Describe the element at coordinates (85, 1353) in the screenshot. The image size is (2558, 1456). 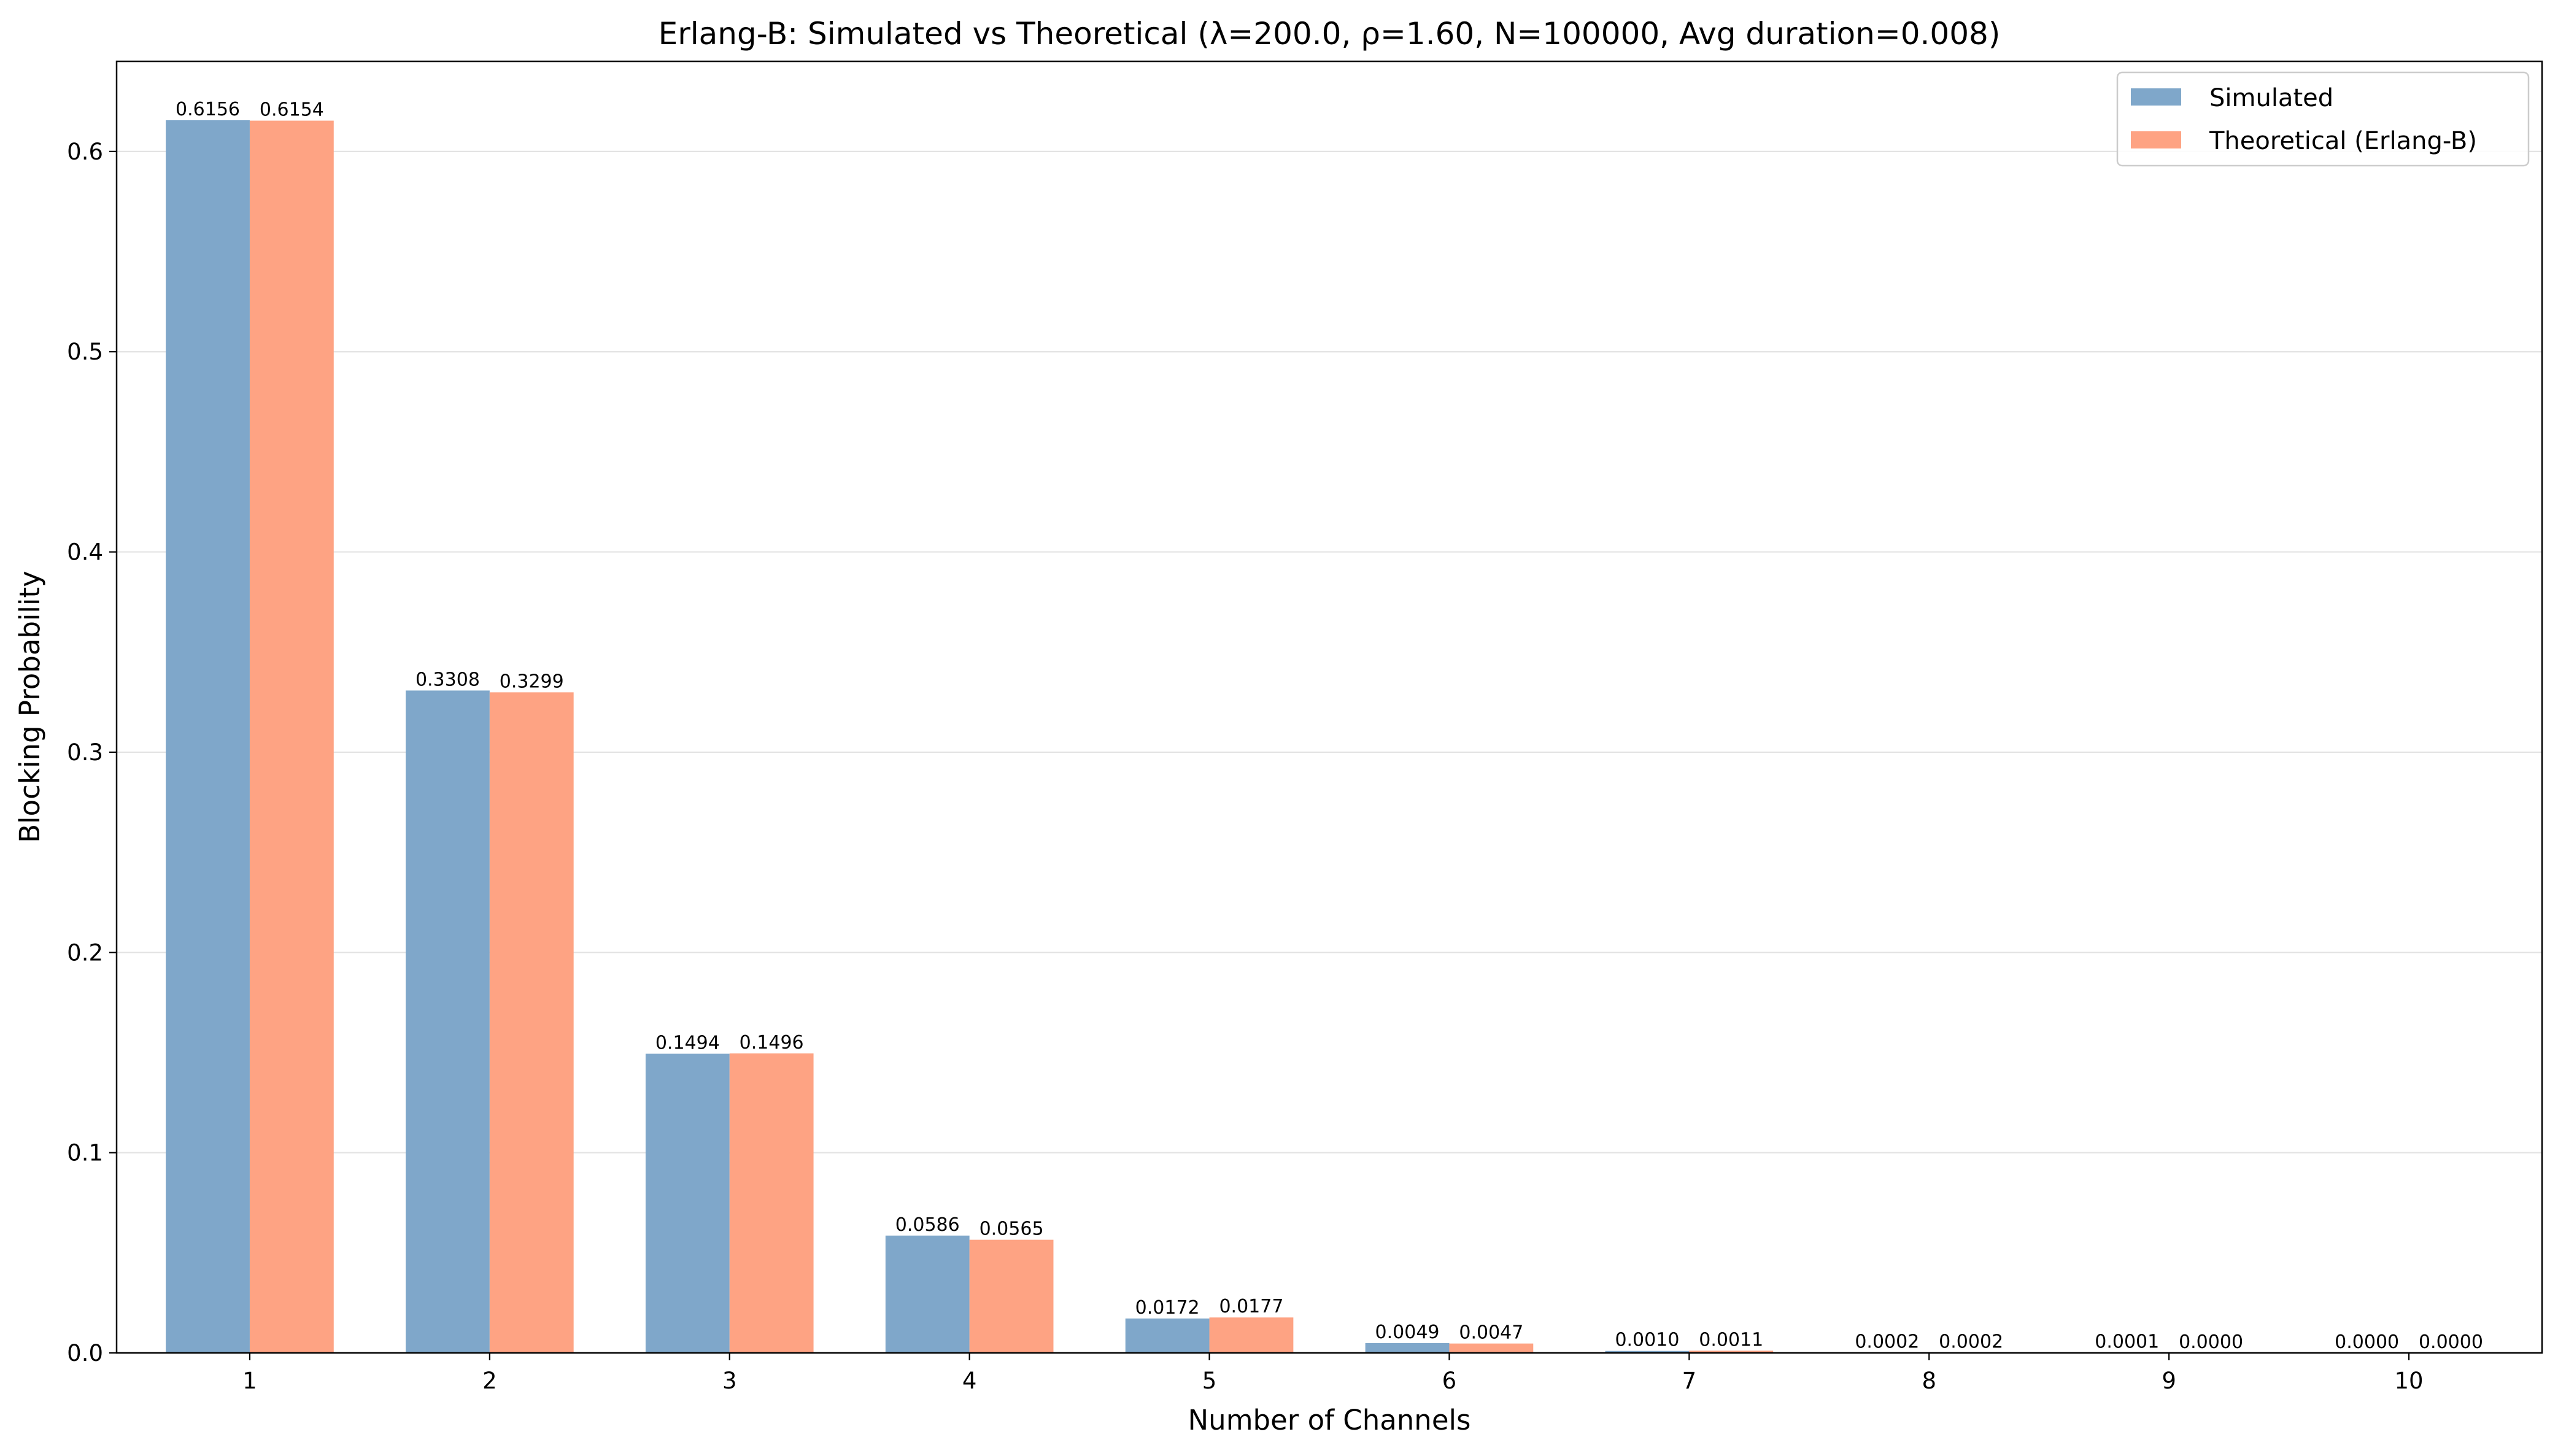
I see `y-tick-label: 0.0` at that location.